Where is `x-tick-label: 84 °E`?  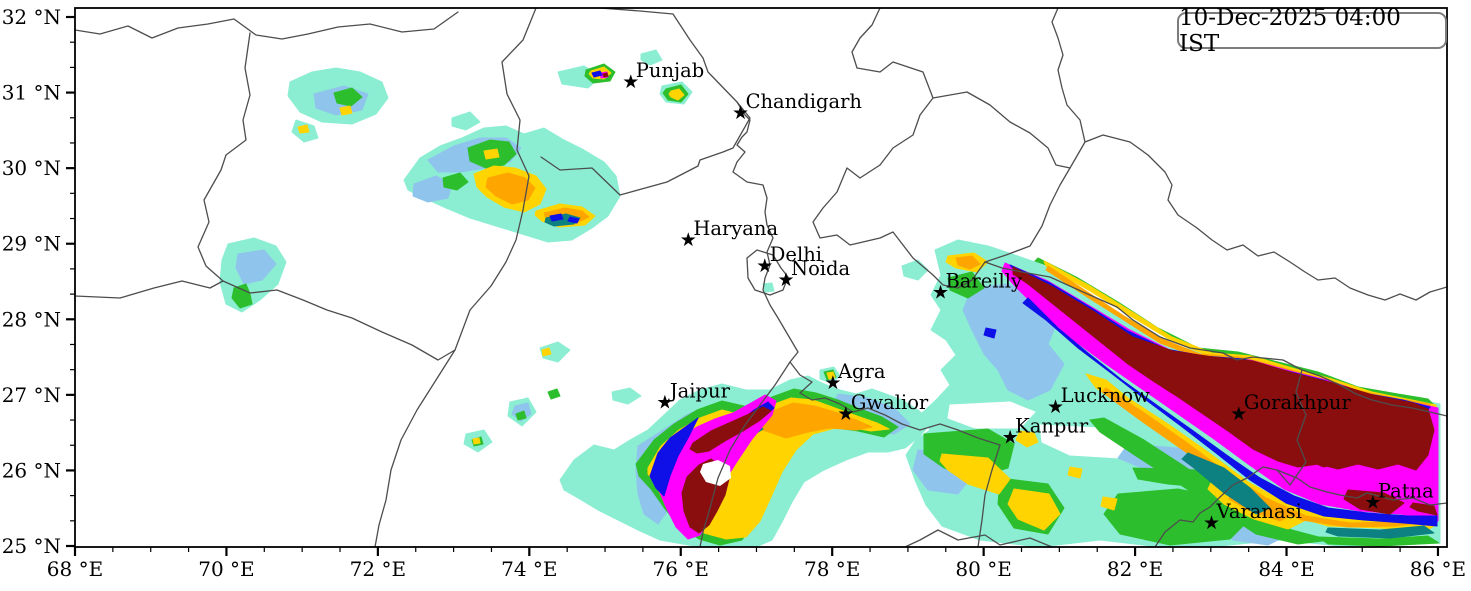
x-tick-label: 84 °E is located at coordinates (1286, 569).